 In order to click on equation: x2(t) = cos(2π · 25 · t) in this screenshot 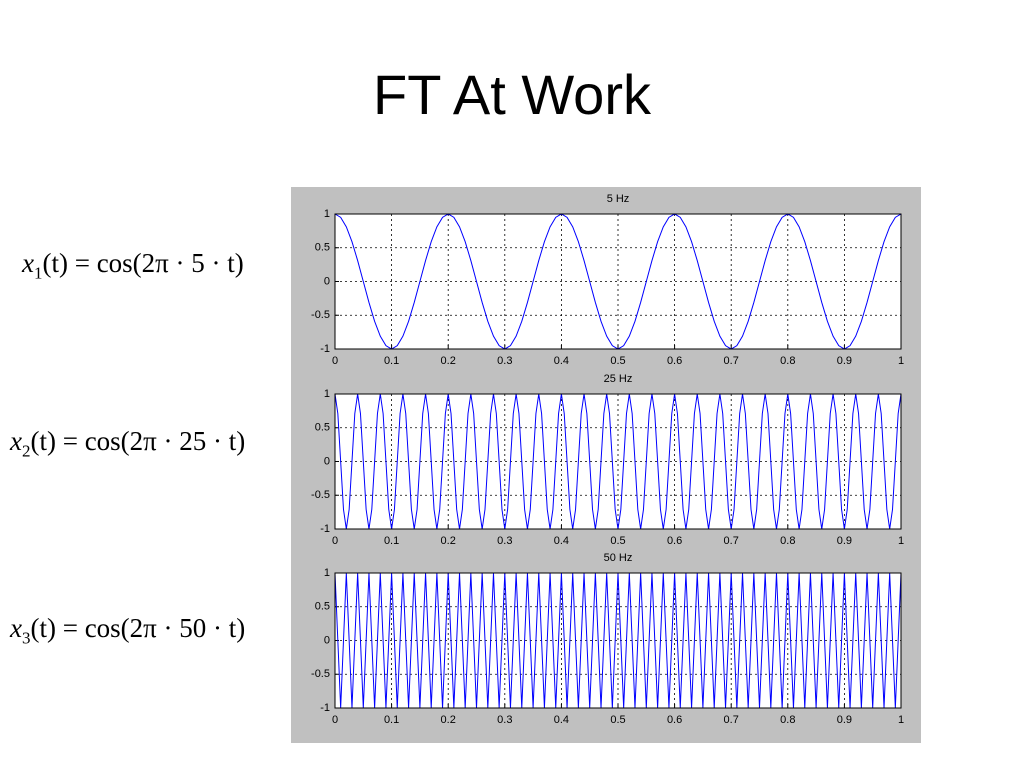, I will do `click(127, 443)`.